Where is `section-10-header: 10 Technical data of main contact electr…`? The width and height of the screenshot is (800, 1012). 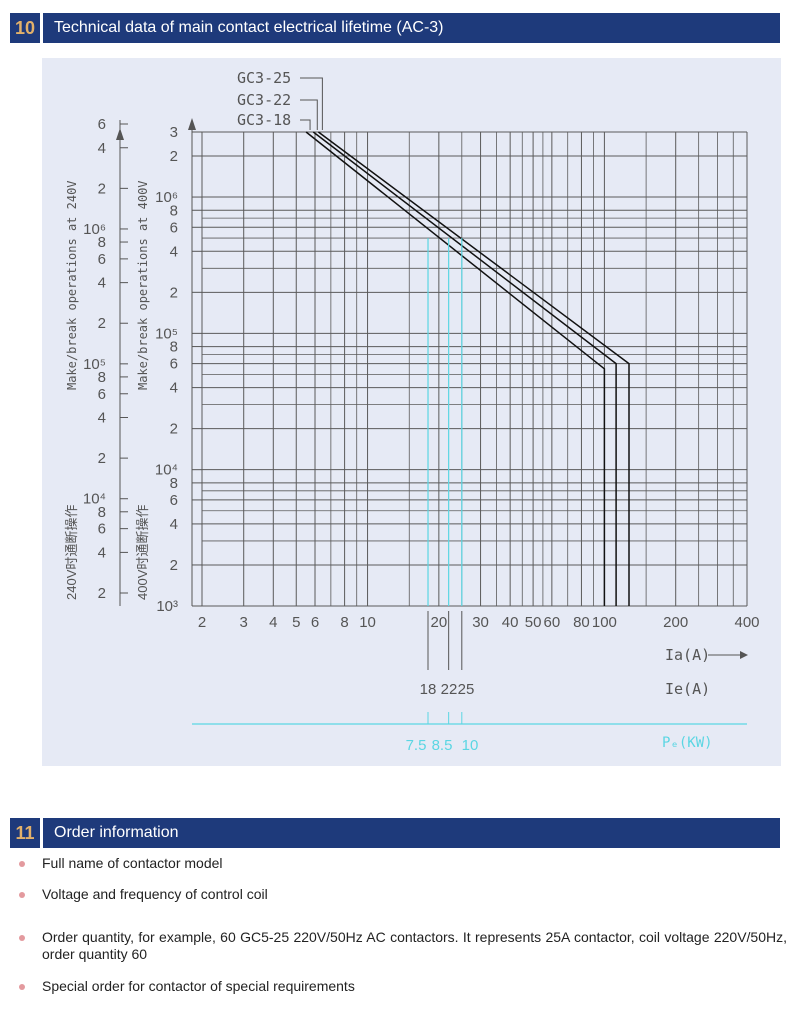 section-10-header: 10 Technical data of main contact electr… is located at coordinates (395, 28).